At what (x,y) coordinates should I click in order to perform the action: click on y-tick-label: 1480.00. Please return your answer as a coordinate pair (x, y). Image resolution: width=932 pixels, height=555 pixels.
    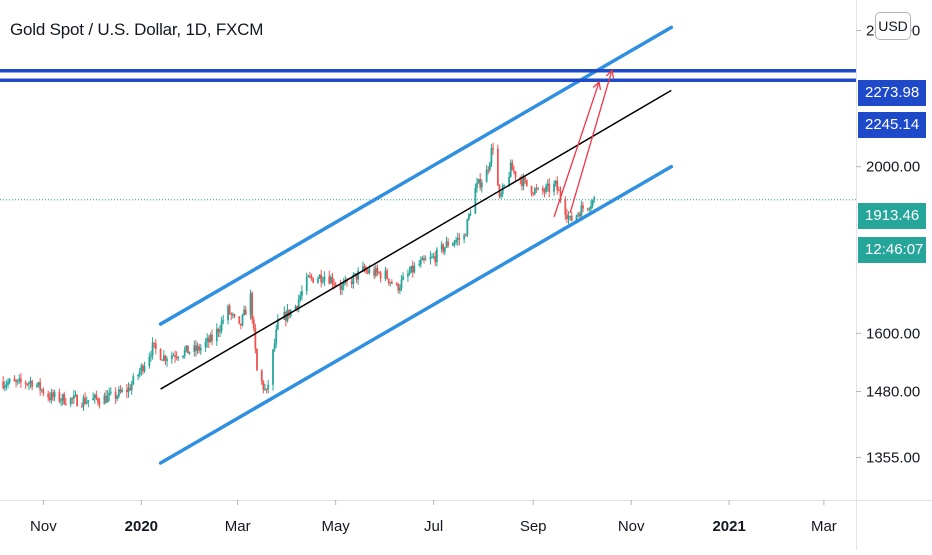
    Looking at the image, I should click on (893, 392).